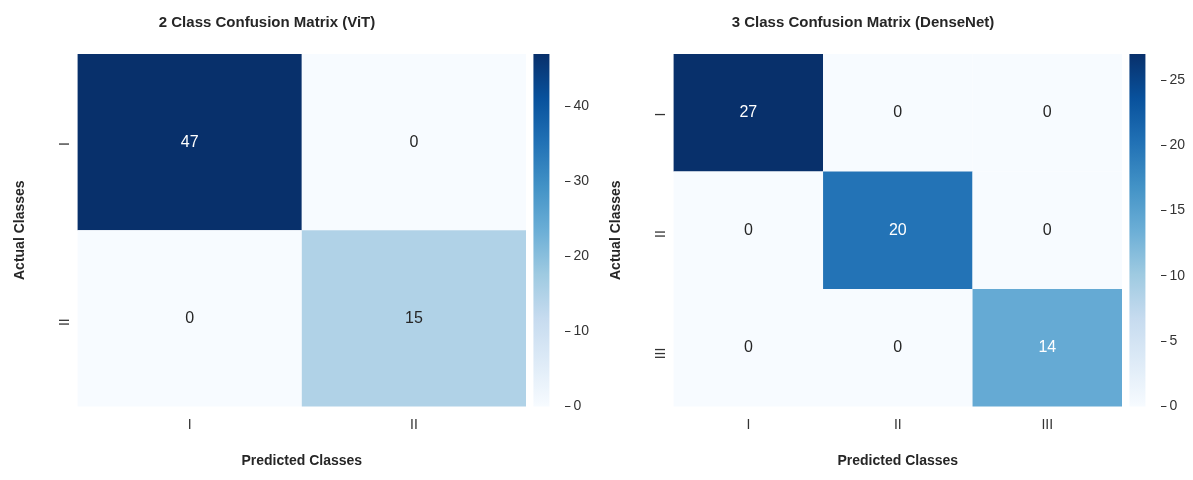  Describe the element at coordinates (581, 105) in the screenshot. I see `color-bar-label: 40` at that location.